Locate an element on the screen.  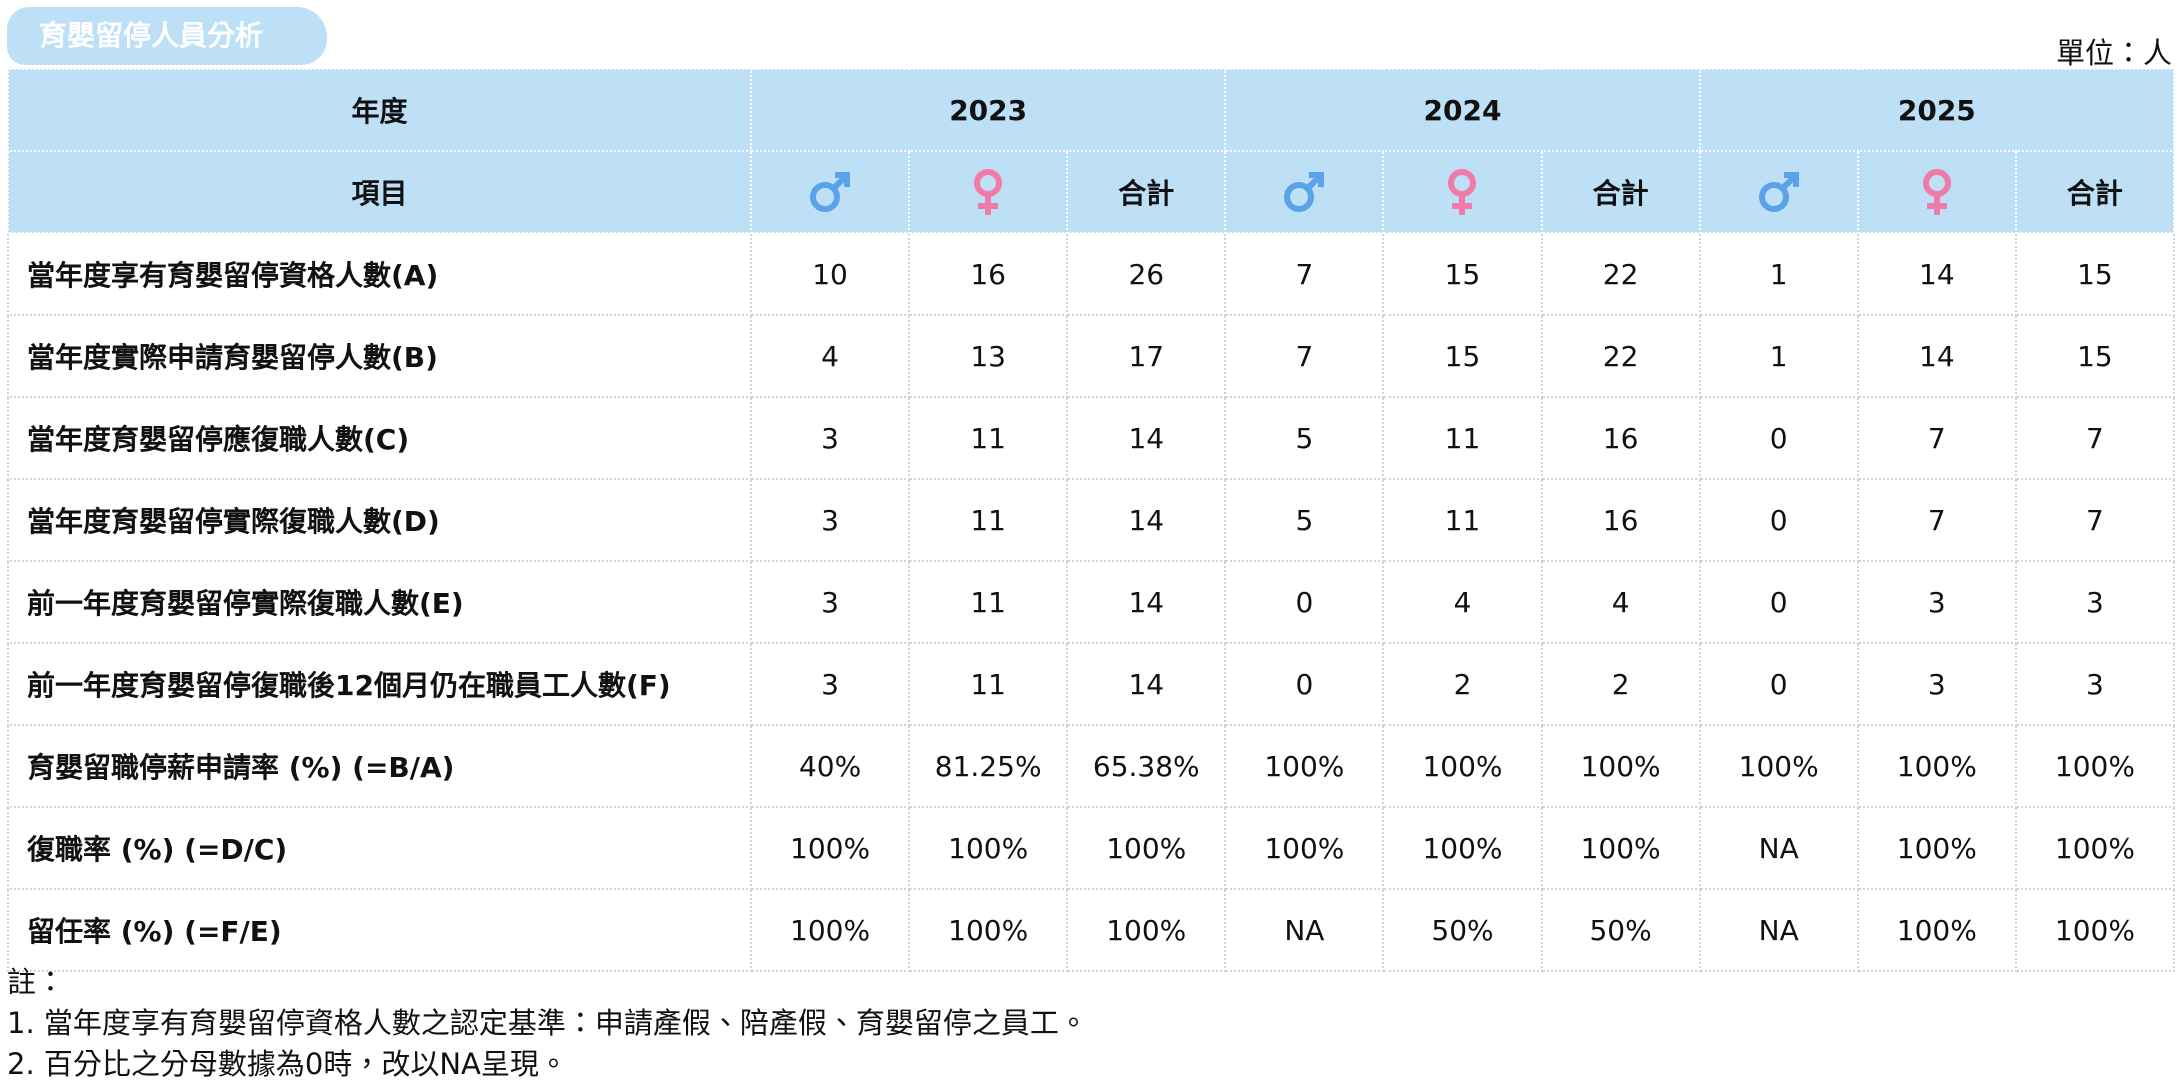
row-label: 前一年度育嬰留停復職後12個月仍在職員工人數(F) is located at coordinates (379, 684).